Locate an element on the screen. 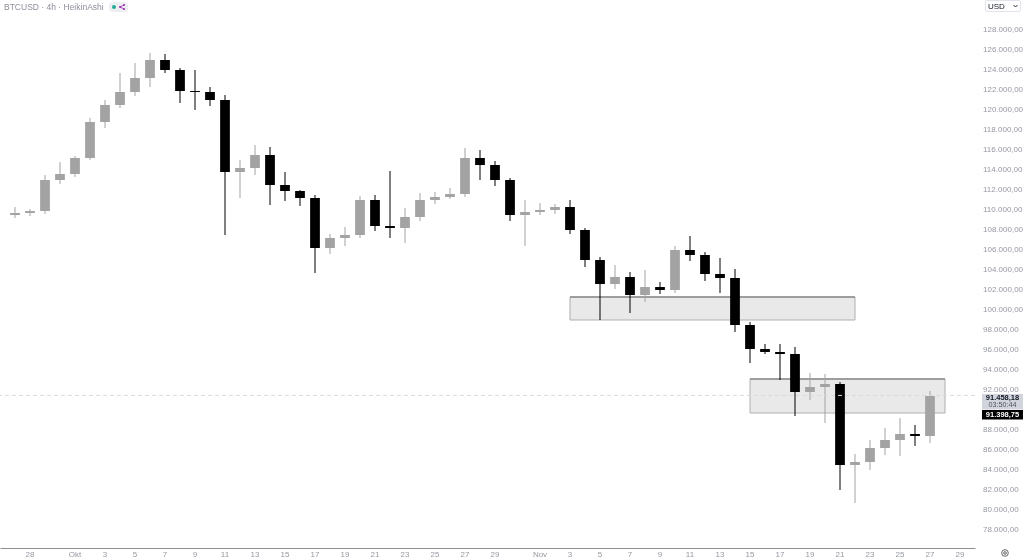 The image size is (1024, 559). dropdown: USD is located at coordinates (1003, 6).